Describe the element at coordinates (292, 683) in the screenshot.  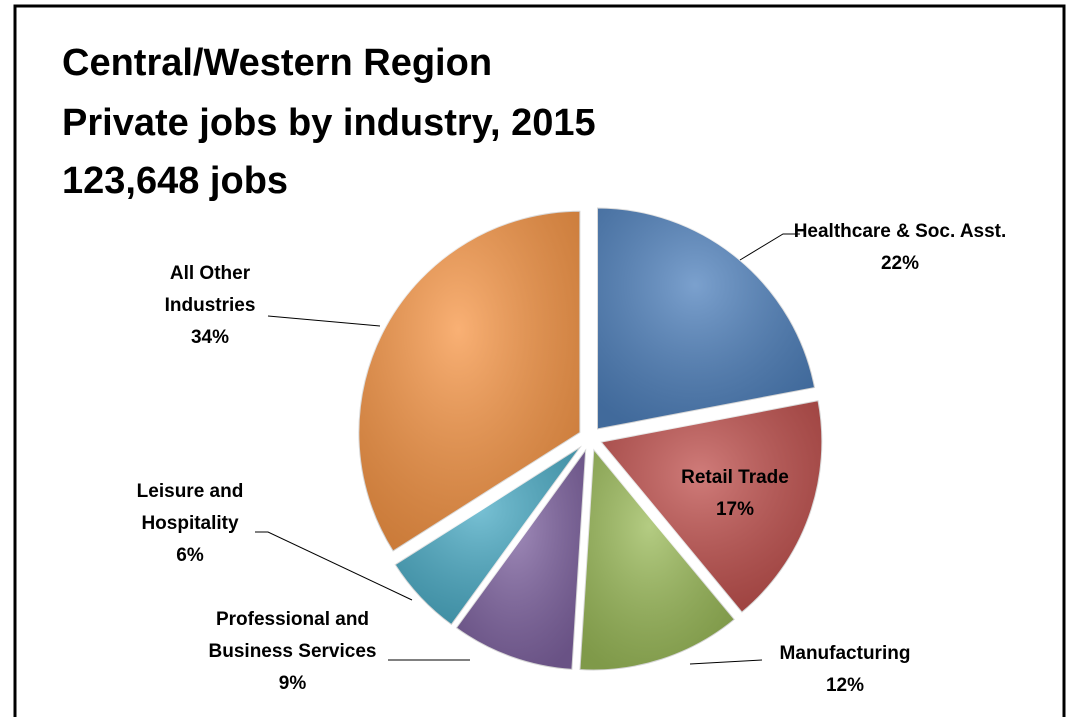
I see `value-label: 9%` at that location.